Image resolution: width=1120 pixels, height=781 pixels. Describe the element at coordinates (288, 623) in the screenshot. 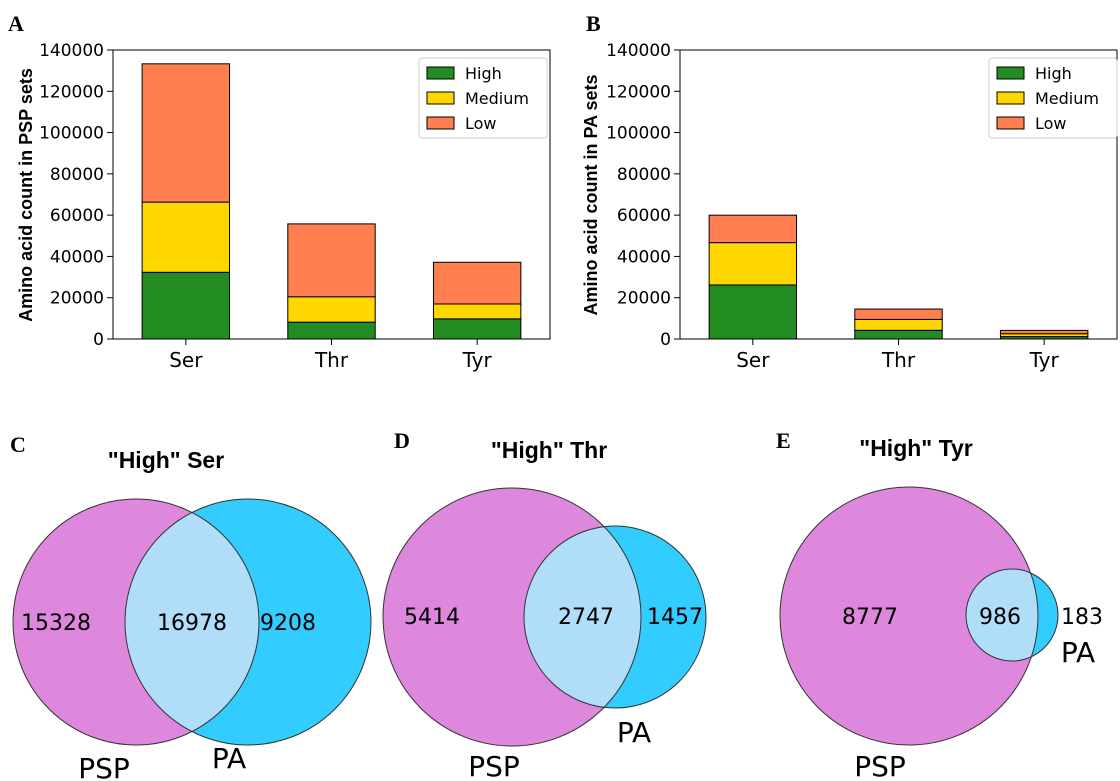

I see `venn-count-pa-only-c: 9208` at that location.